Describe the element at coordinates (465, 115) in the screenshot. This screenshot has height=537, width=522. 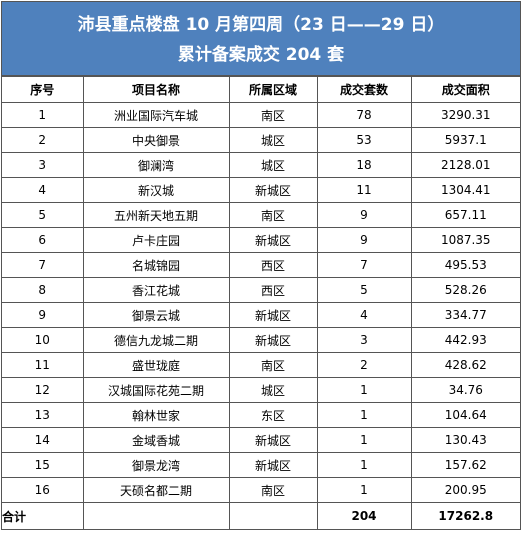
I see `cell: 3290.31` at that location.